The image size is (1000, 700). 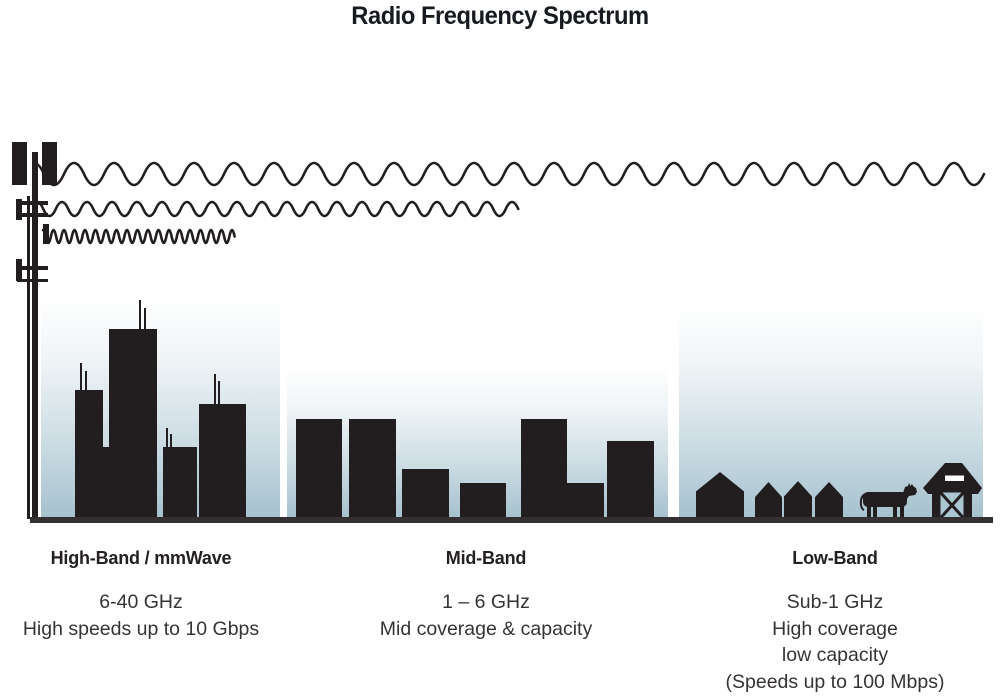 What do you see at coordinates (28, 357) in the screenshot?
I see `tower-pole-secondary-line` at bounding box center [28, 357].